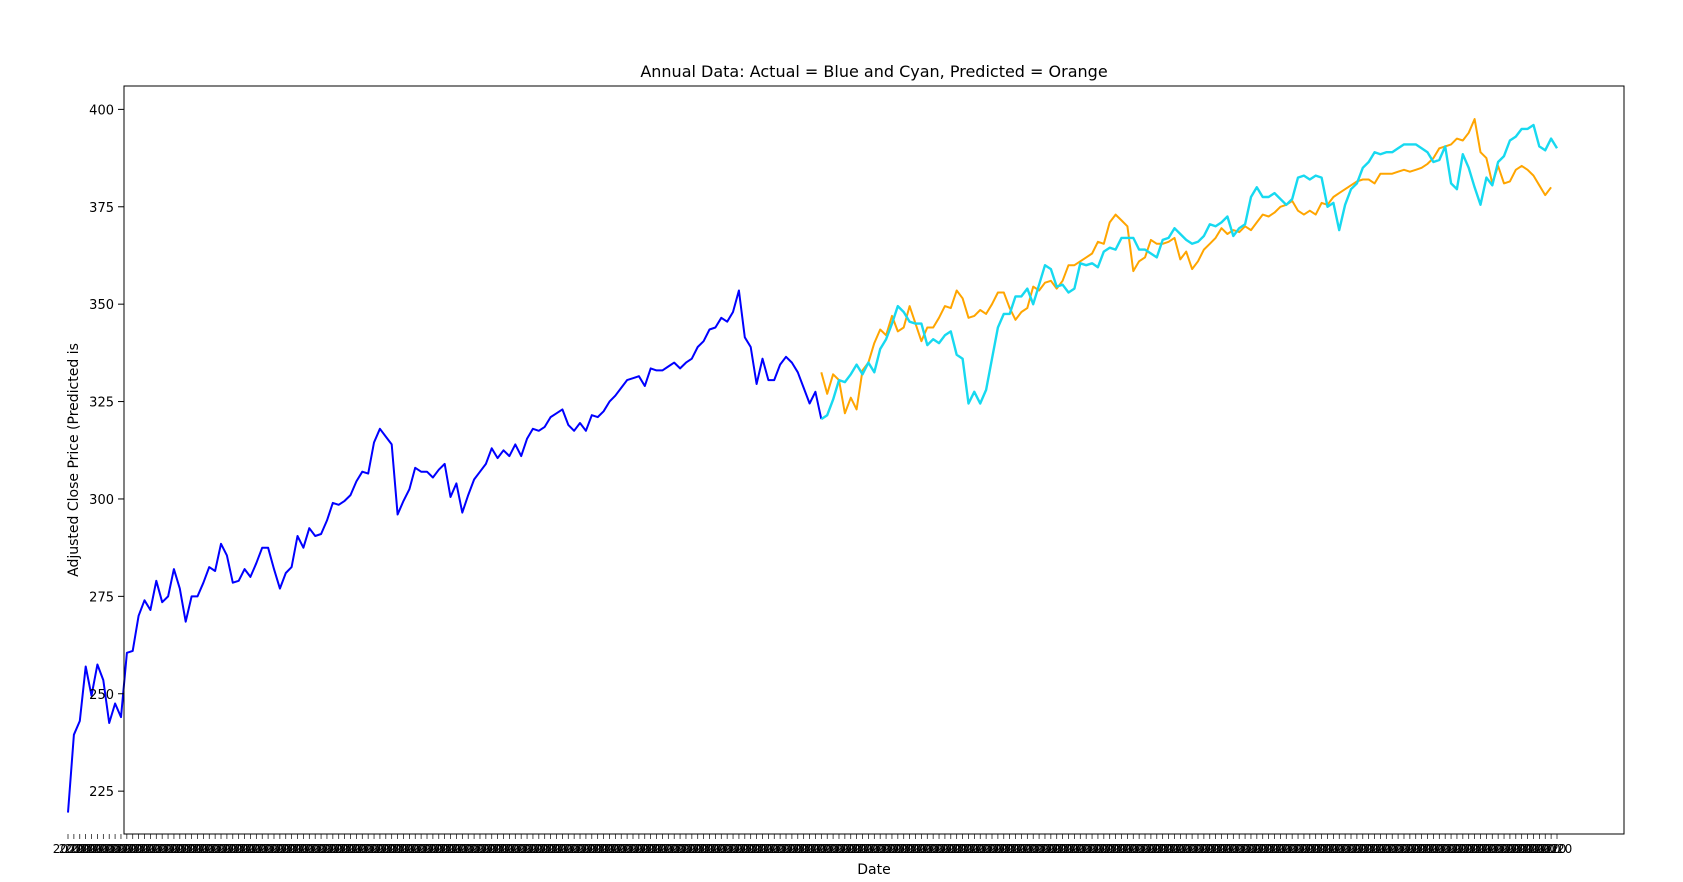  I want to click on y-axis: 225 250 275 300 325 350 375 400, so click(106, 451).